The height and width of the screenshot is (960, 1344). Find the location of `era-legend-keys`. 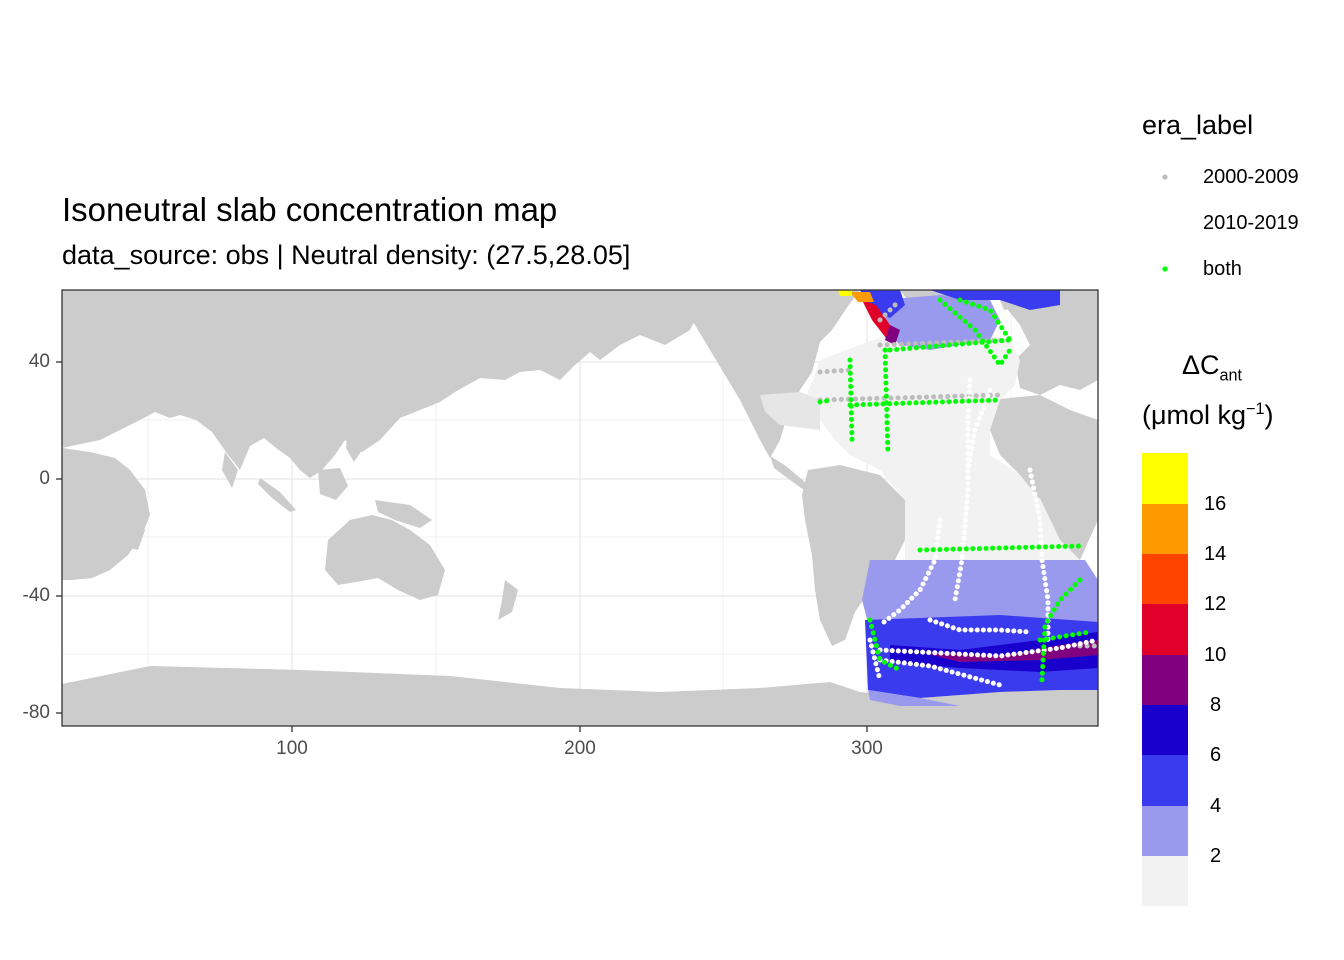

era-legend-keys is located at coordinates (1165, 223).